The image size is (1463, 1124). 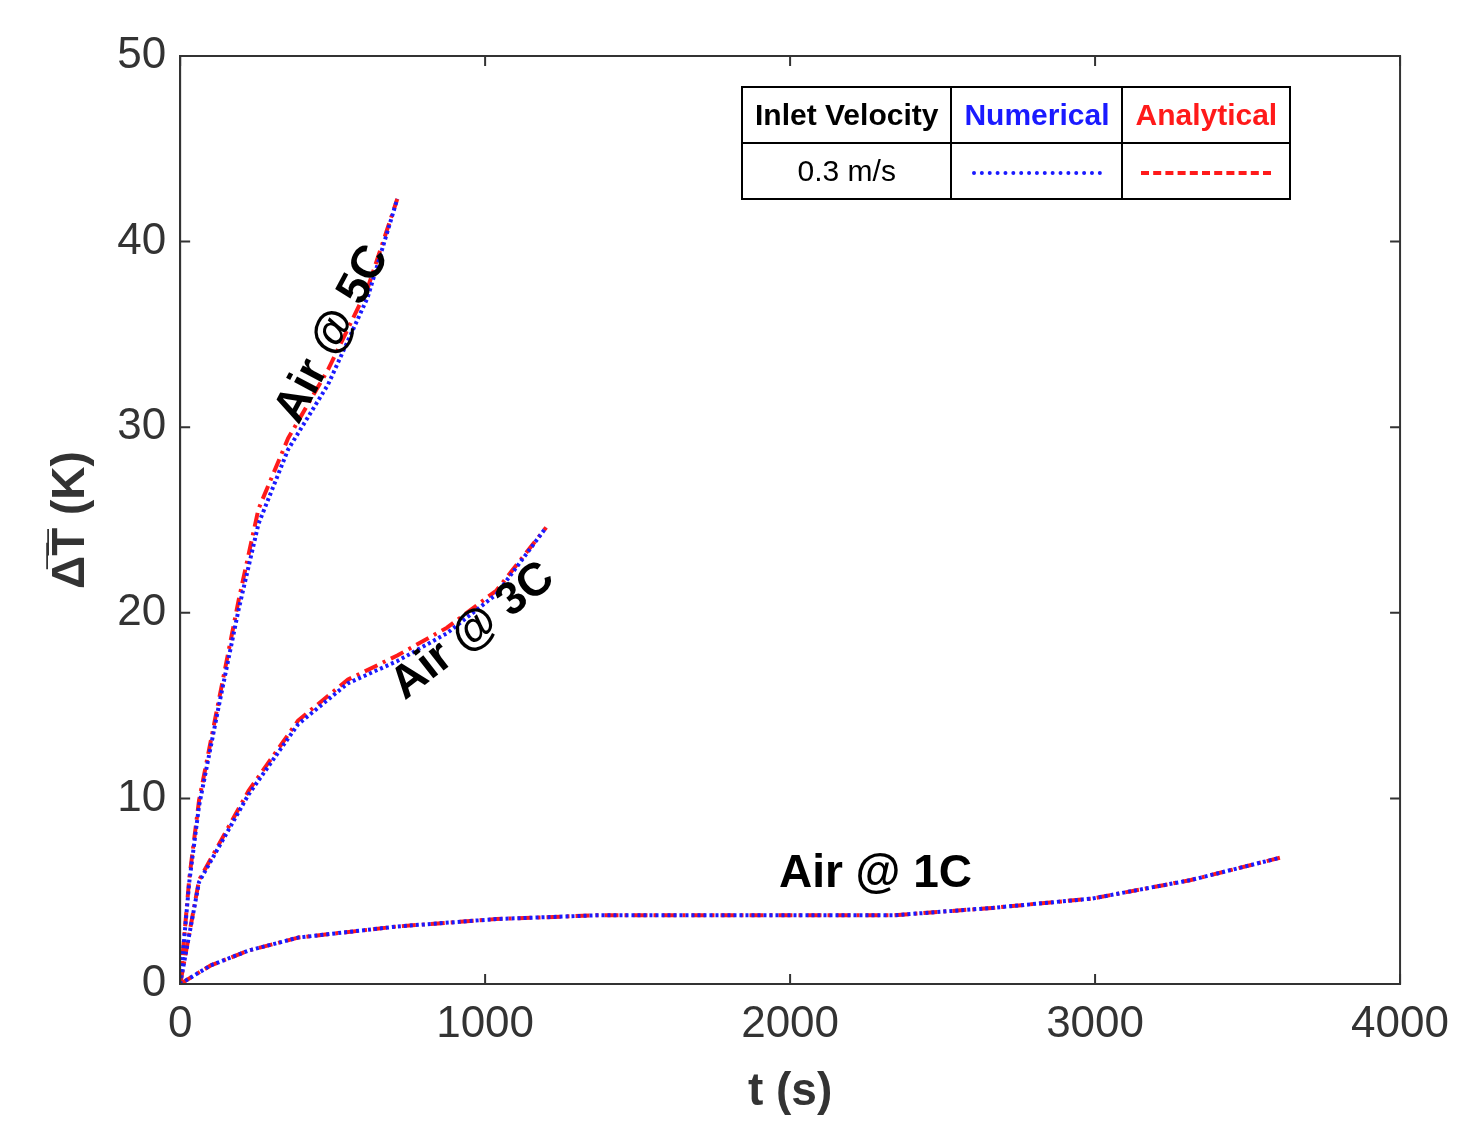 I want to click on text: Analytical, so click(x=1206, y=115).